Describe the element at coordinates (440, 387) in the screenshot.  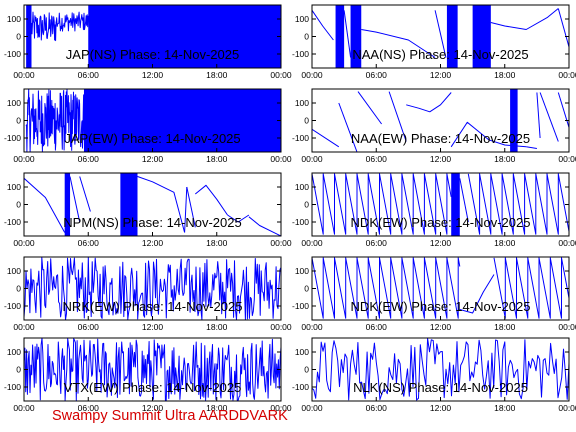
I see `panel-title: NLK(NS) Phase: 14-Nov-2025` at that location.